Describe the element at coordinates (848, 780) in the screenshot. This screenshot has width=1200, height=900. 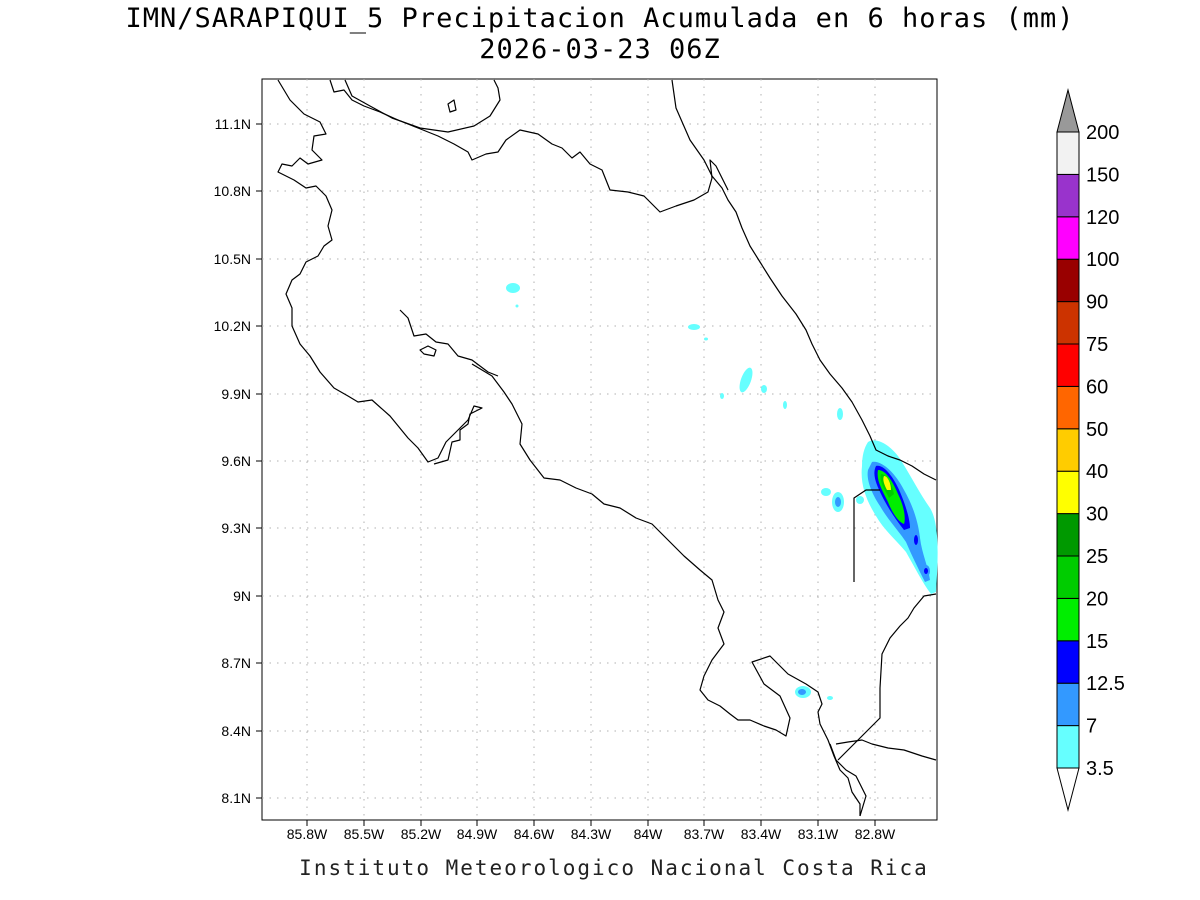
I see `isla-del-cano-area` at that location.